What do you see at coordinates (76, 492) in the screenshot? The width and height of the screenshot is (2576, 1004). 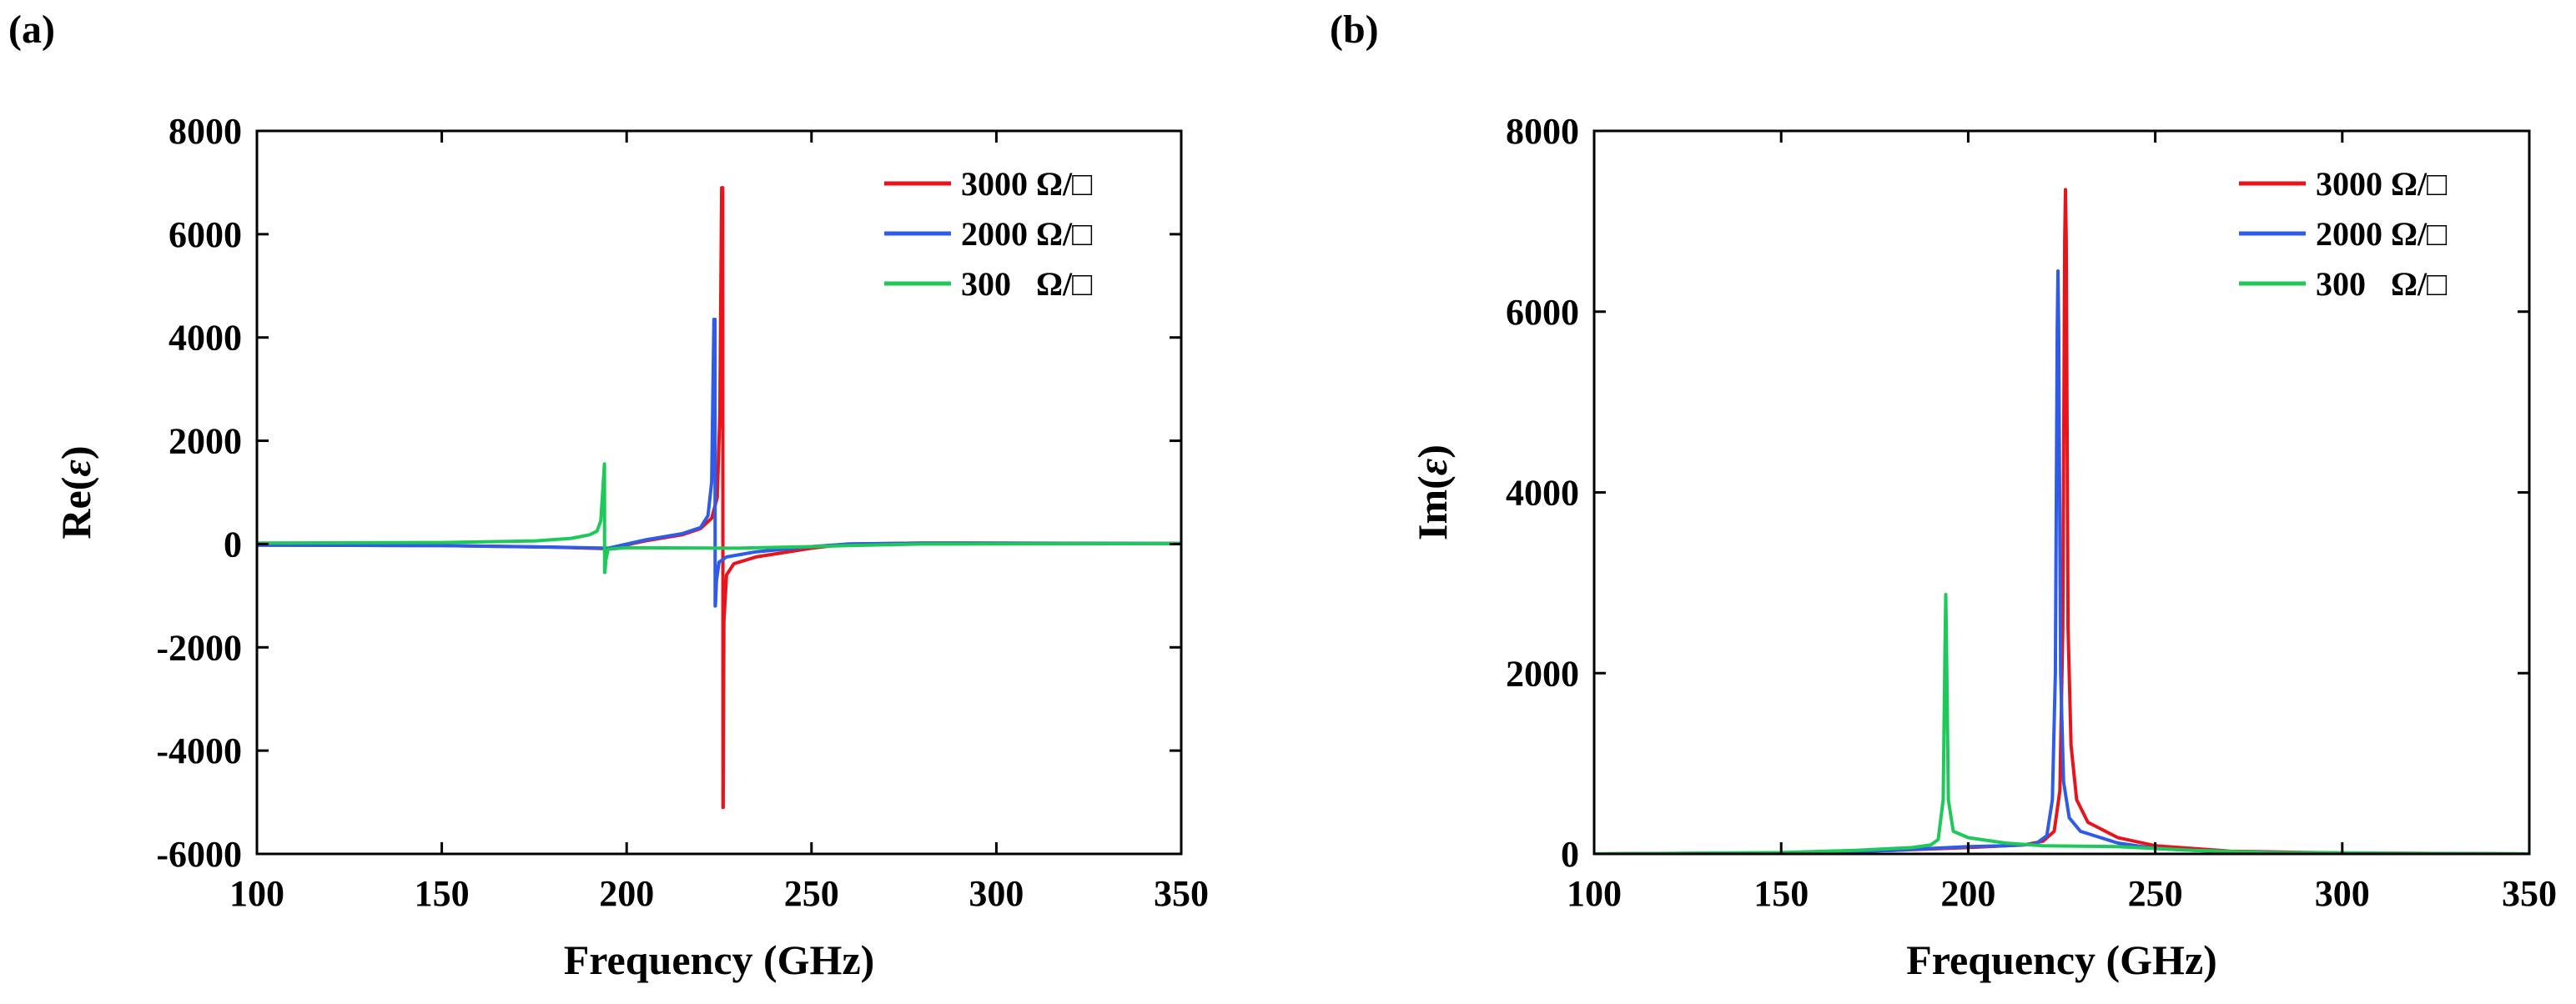 I see `y-axis-title: Re(ε)` at bounding box center [76, 492].